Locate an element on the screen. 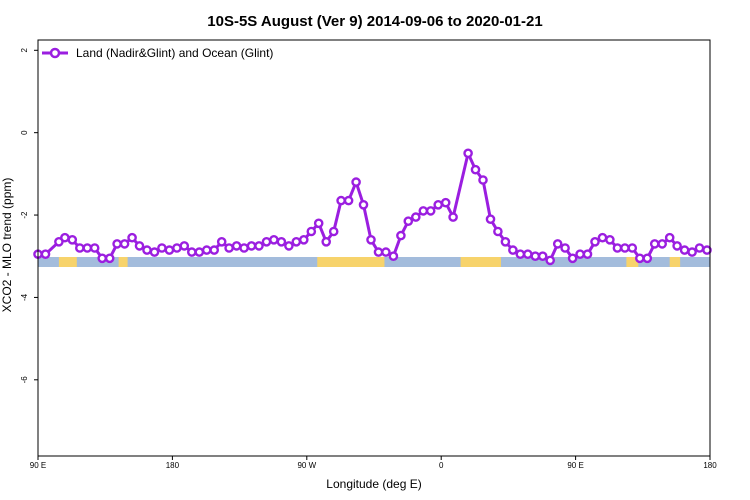  x-axis-label: Longitude (deg E) is located at coordinates (373, 484).